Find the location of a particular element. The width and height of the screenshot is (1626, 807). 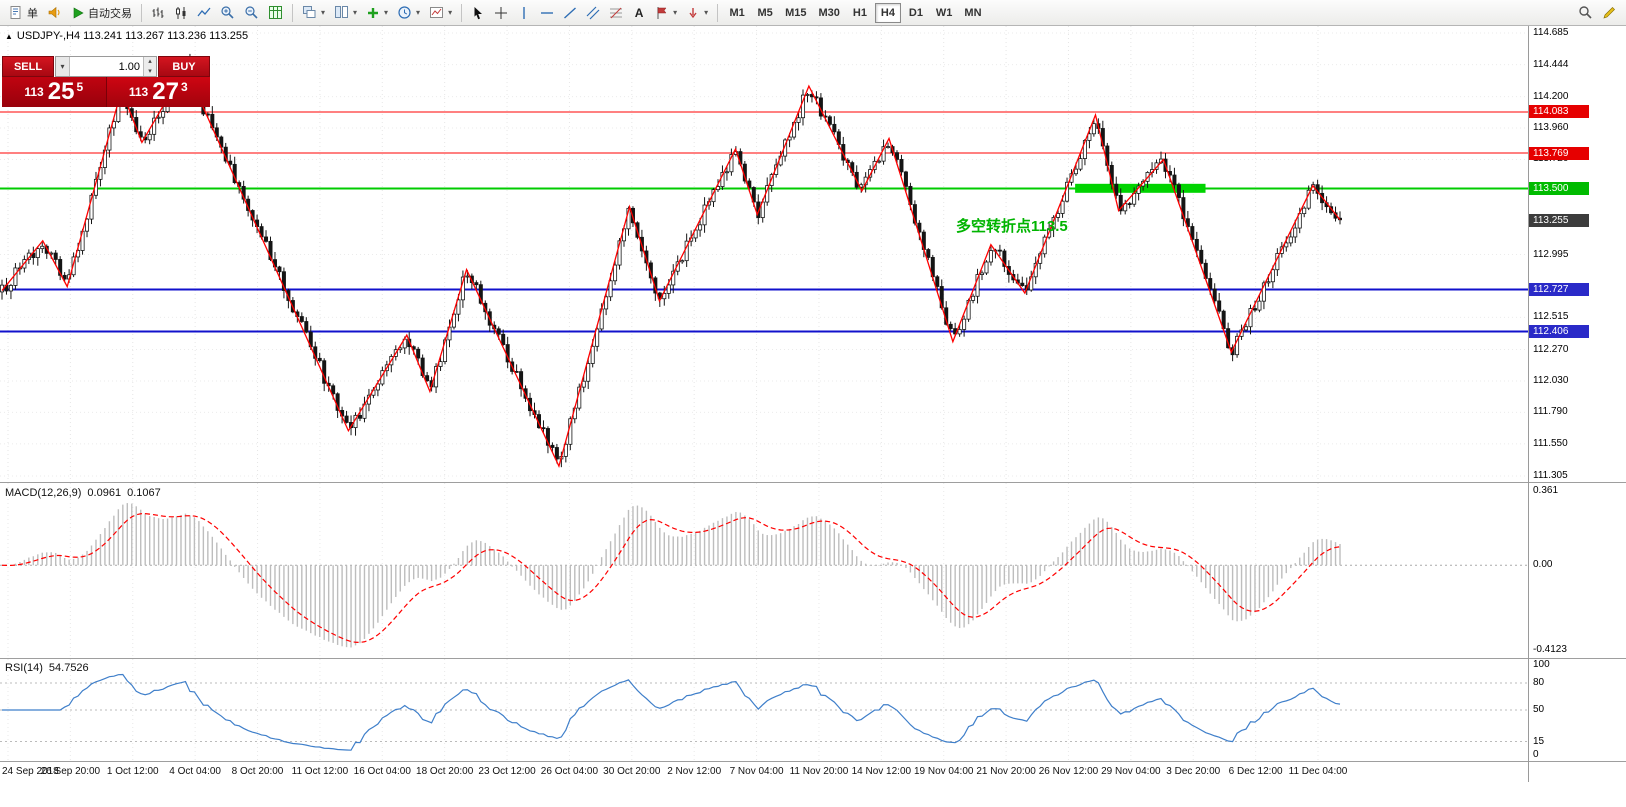

bar-chart-button is located at coordinates (158, 13).